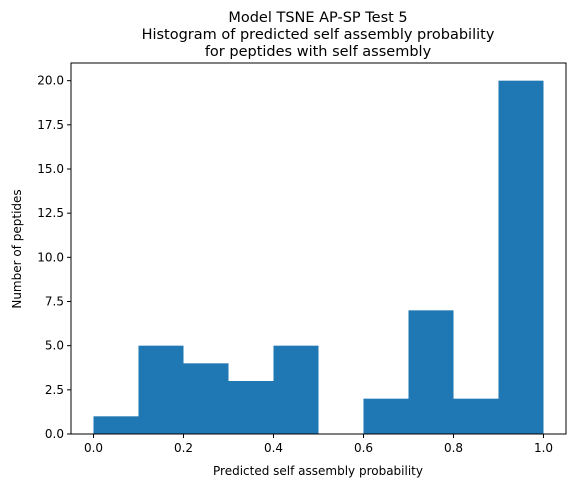 The height and width of the screenshot is (488, 576). What do you see at coordinates (50, 81) in the screenshot?
I see `y-tick-label: 20.0` at bounding box center [50, 81].